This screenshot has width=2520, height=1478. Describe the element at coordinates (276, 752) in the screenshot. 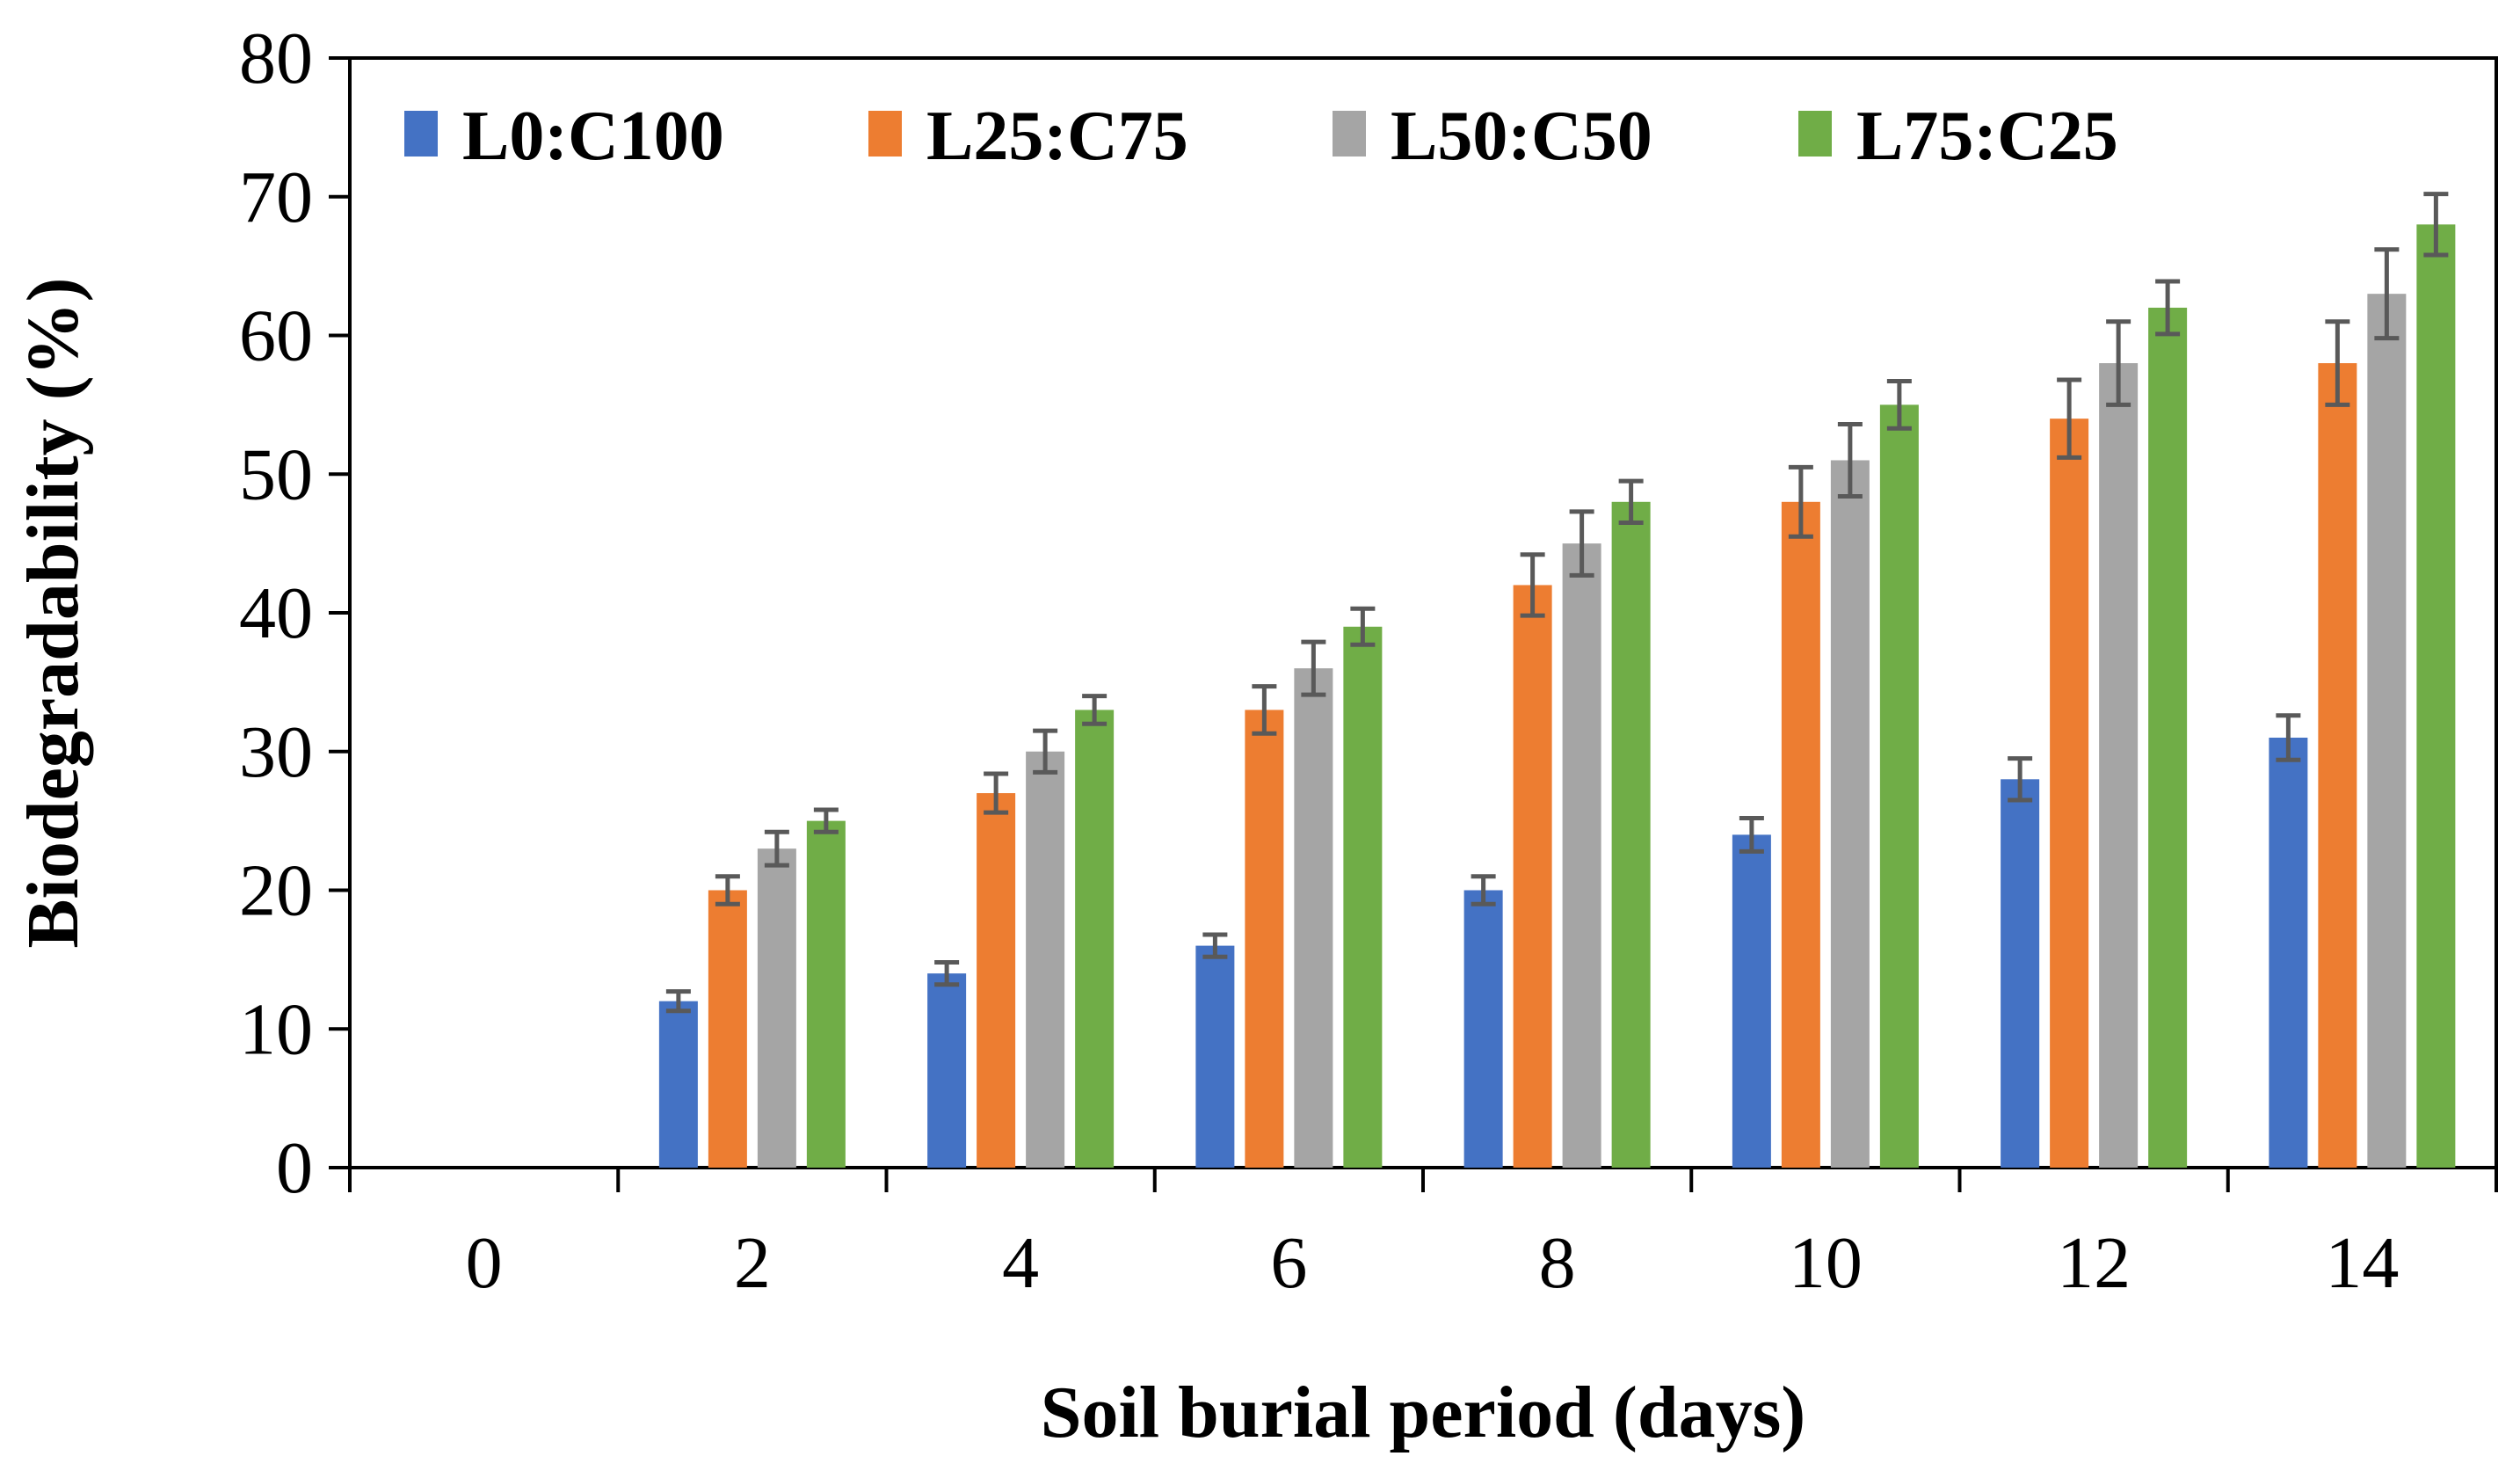

I see `y-tick-label-30: 30` at that location.